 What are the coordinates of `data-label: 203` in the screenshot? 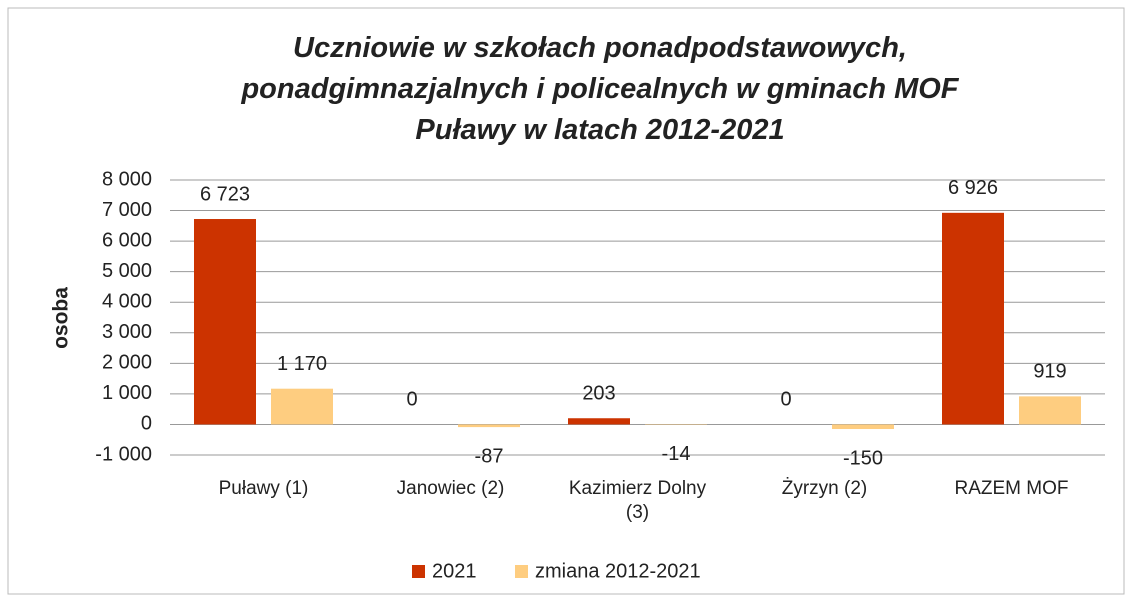 It's located at (598, 394).